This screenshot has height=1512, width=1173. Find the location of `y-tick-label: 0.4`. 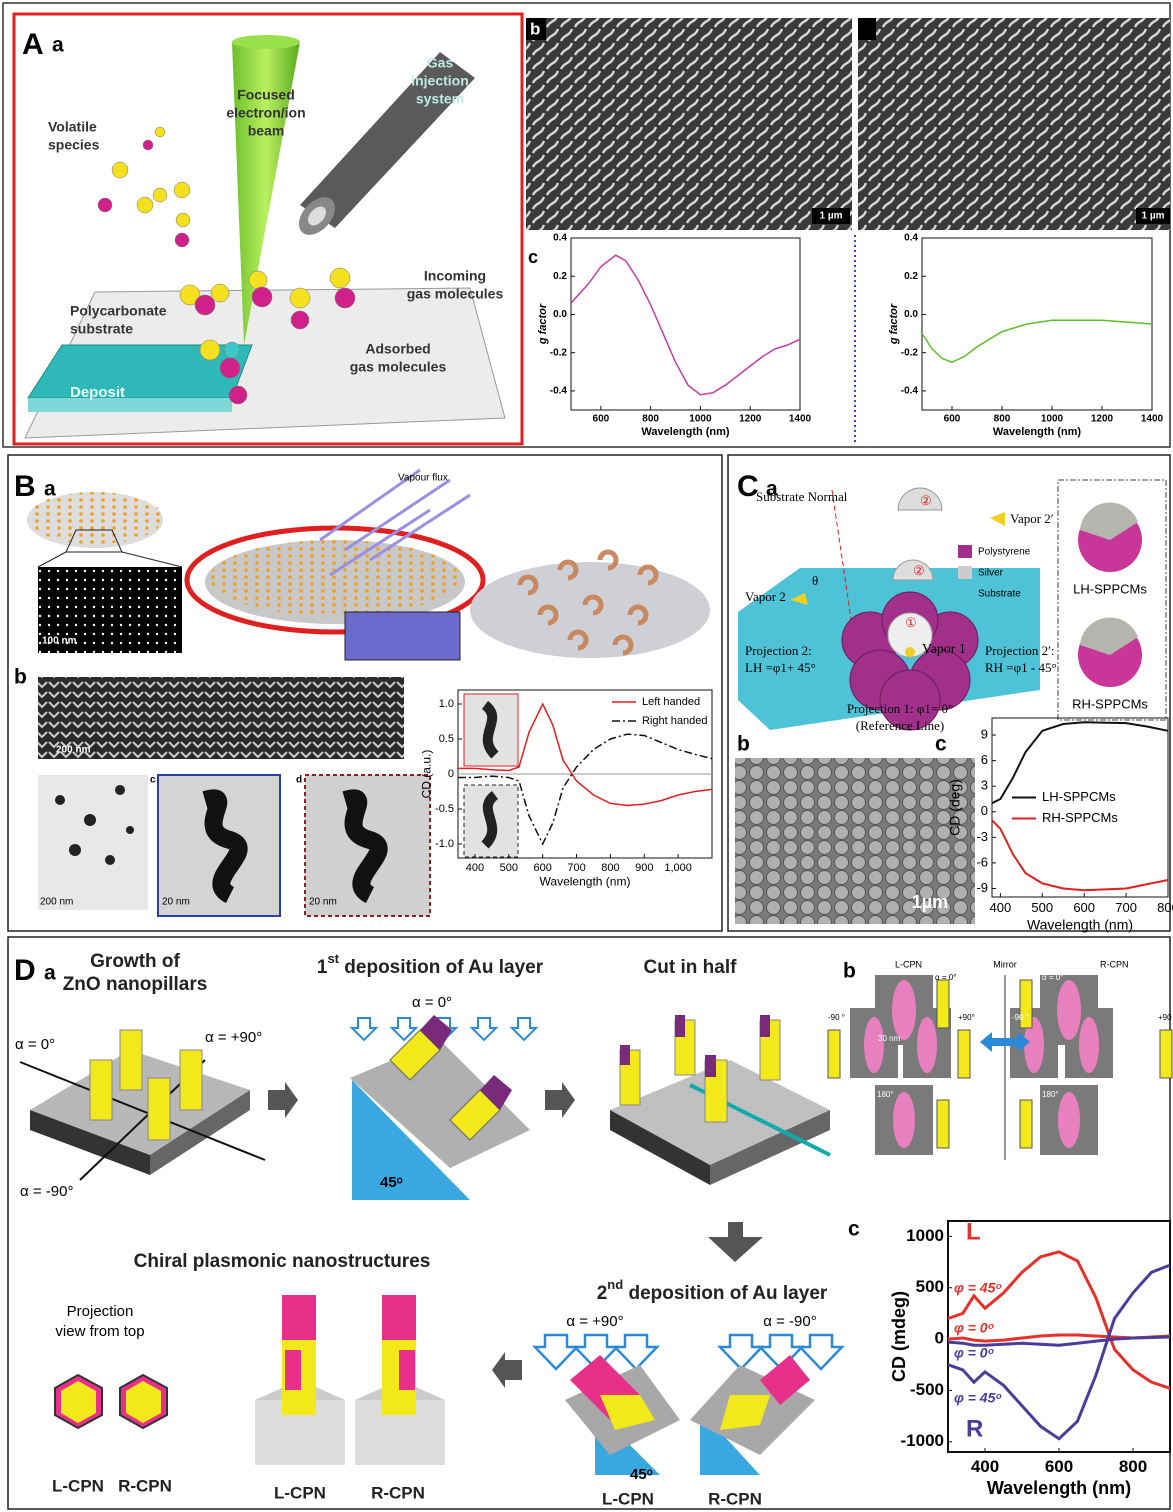

y-tick-label: 0.4 is located at coordinates (911, 238).